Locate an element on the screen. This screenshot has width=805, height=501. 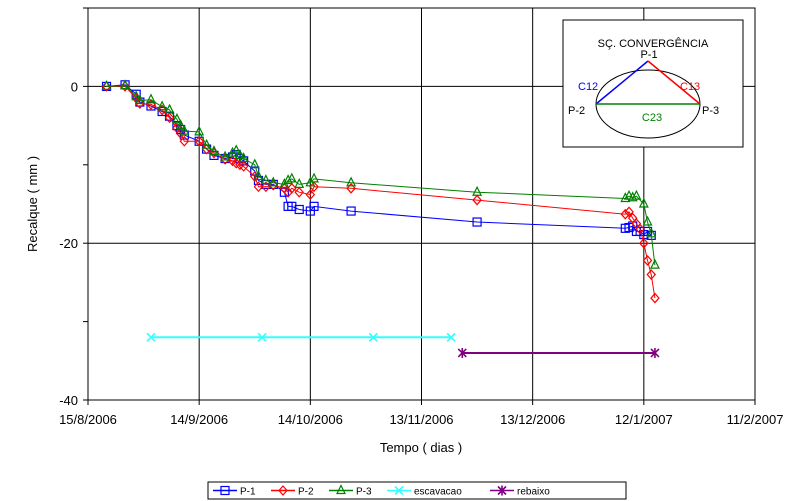
legend-label: escavacao is located at coordinates (438, 492).